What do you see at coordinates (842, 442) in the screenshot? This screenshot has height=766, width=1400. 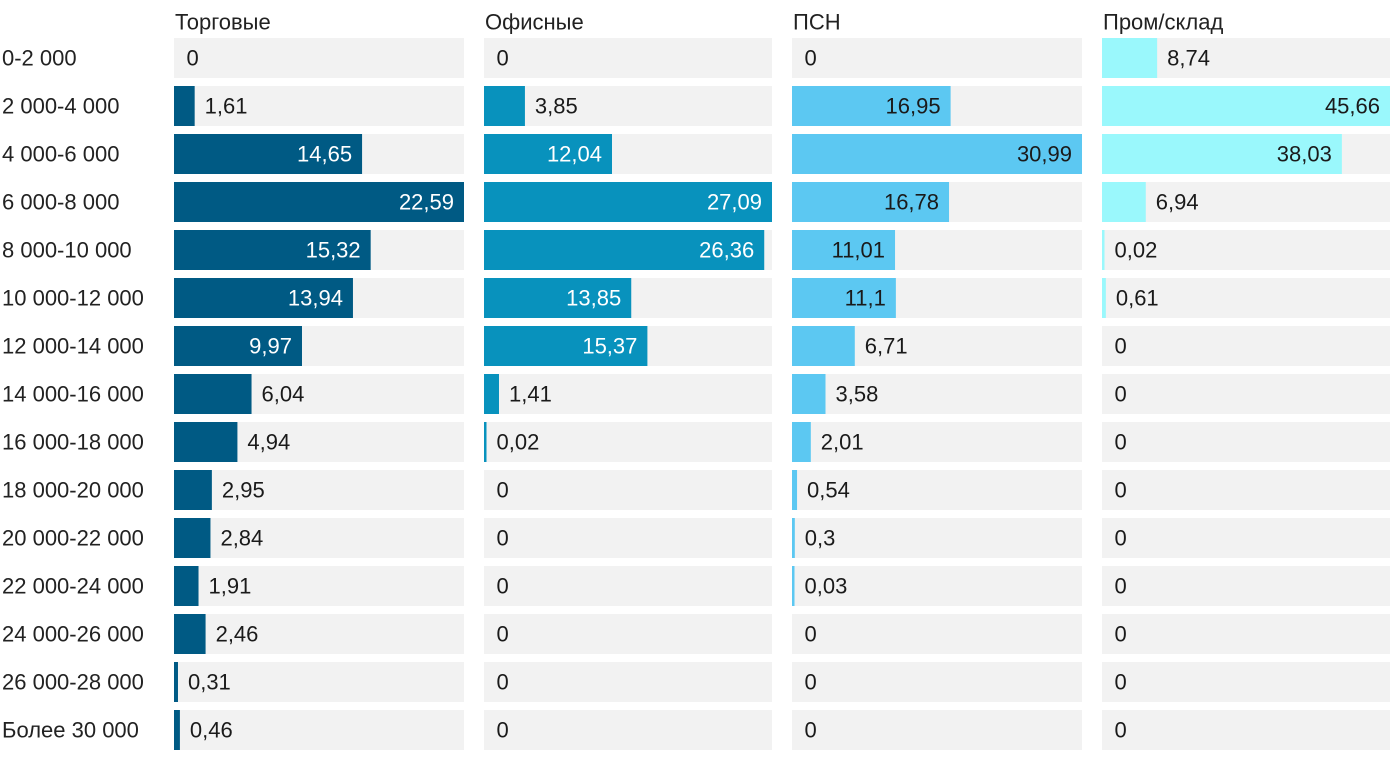 I see `data-label: 2,01` at bounding box center [842, 442].